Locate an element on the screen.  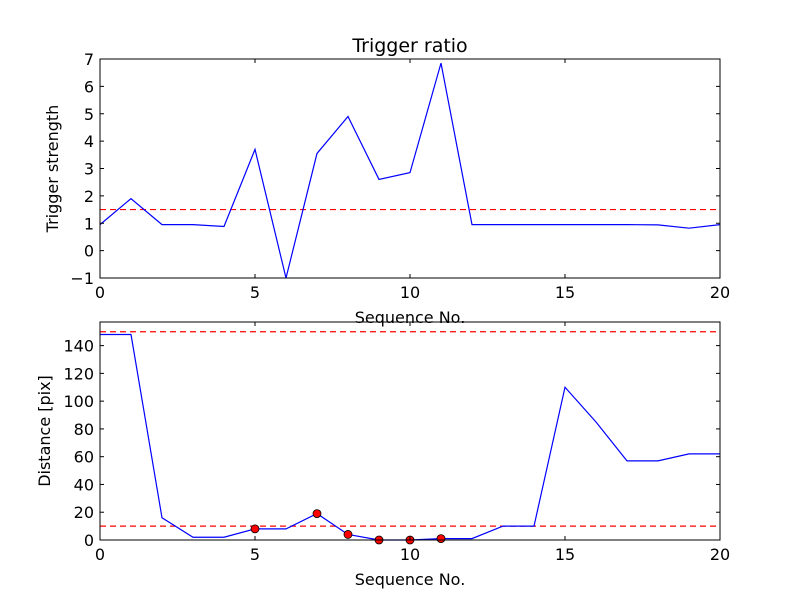
y-tick-label: 3 is located at coordinates (89, 169).